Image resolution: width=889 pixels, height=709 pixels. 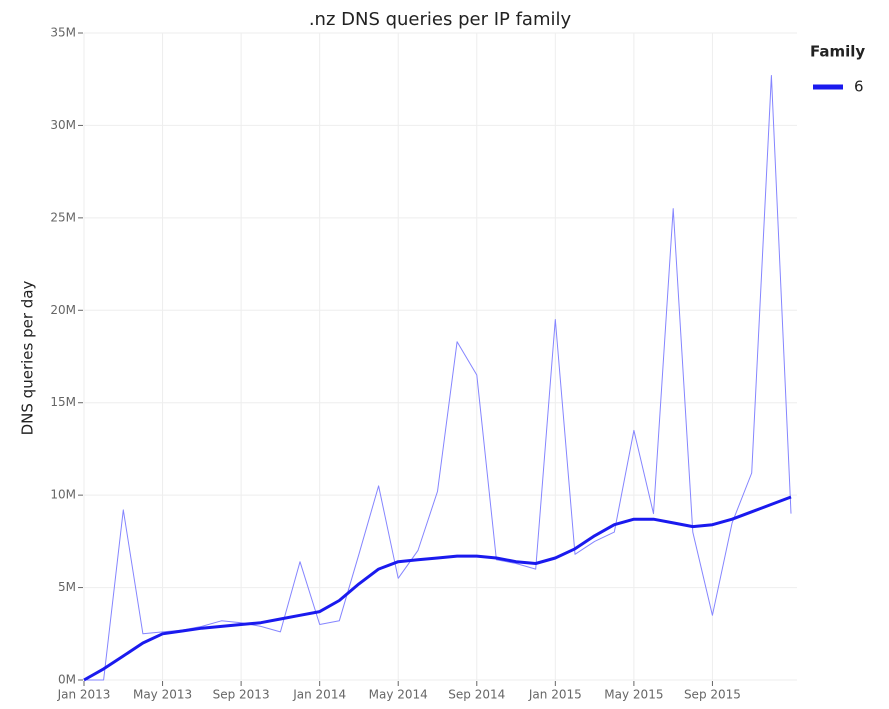 I want to click on chart-title: .nz DNS queries per IP family, so click(x=440, y=19).